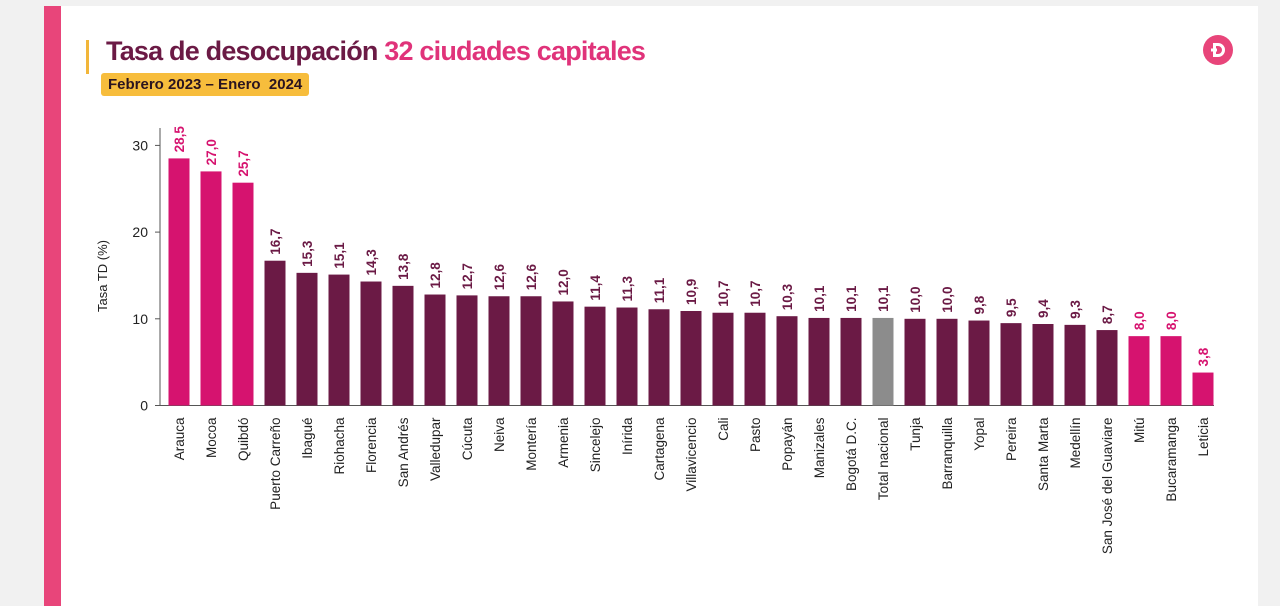 Image resolution: width=1280 pixels, height=606 pixels. I want to click on y-axis-title: Tasa TD (%), so click(102, 276).